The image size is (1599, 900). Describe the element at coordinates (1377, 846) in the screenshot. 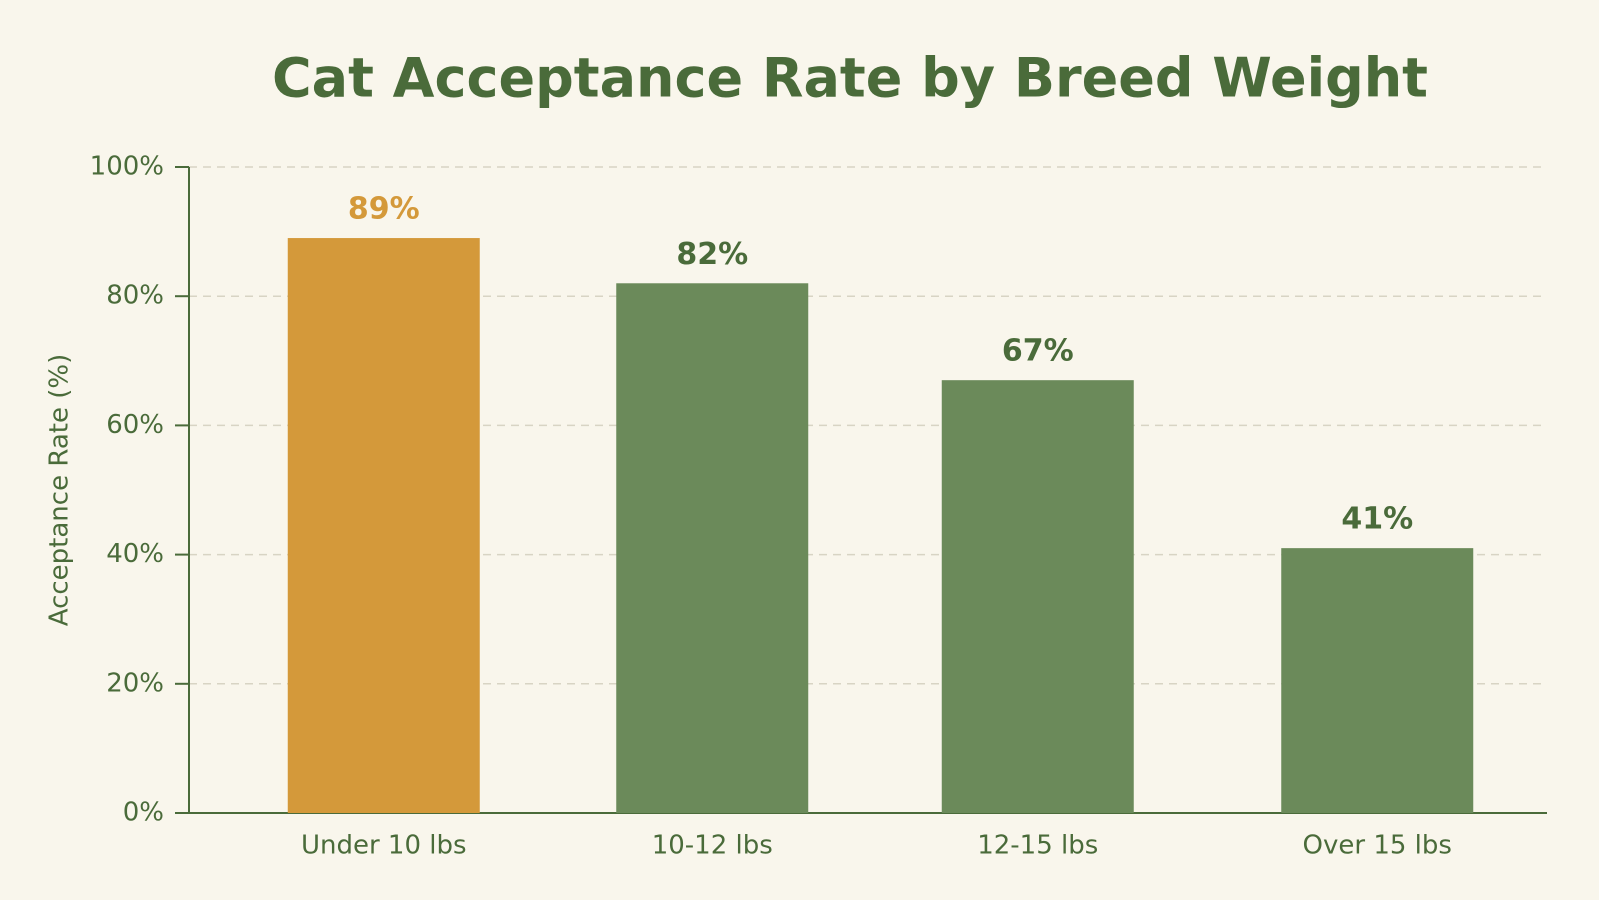

I see `x-tick-label: Over 15 lbs` at that location.